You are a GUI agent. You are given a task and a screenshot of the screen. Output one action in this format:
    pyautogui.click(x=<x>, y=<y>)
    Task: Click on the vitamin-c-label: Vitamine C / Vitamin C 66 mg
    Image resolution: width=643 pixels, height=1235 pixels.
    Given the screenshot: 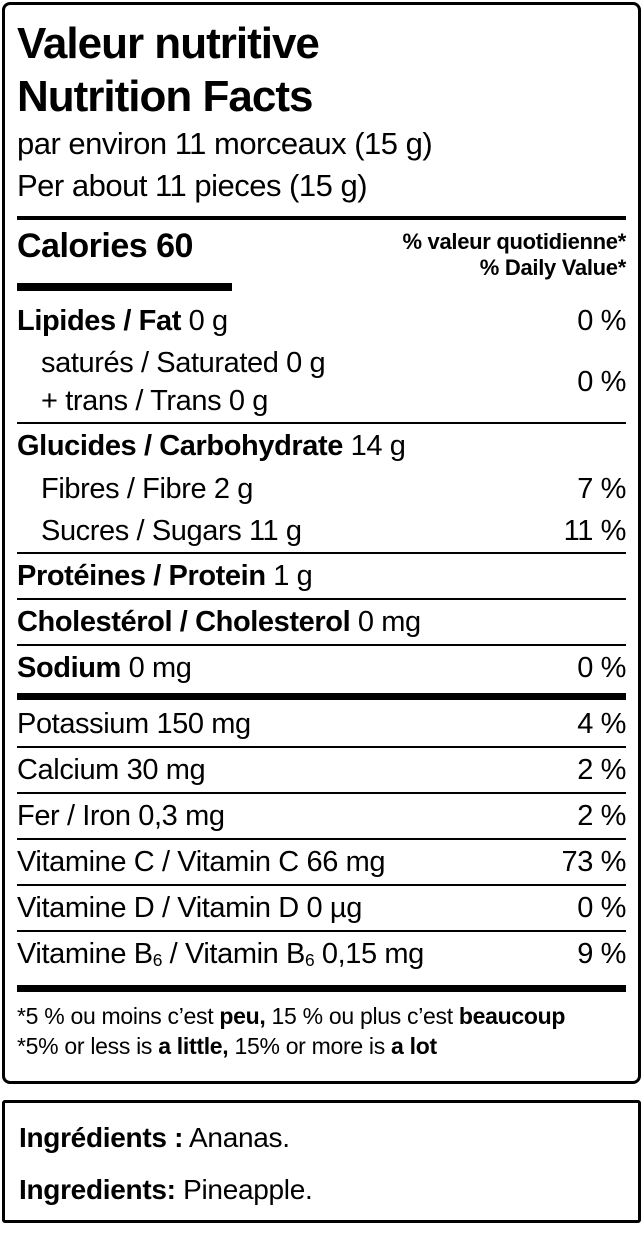 What is the action you would take?
    pyautogui.click(x=201, y=862)
    